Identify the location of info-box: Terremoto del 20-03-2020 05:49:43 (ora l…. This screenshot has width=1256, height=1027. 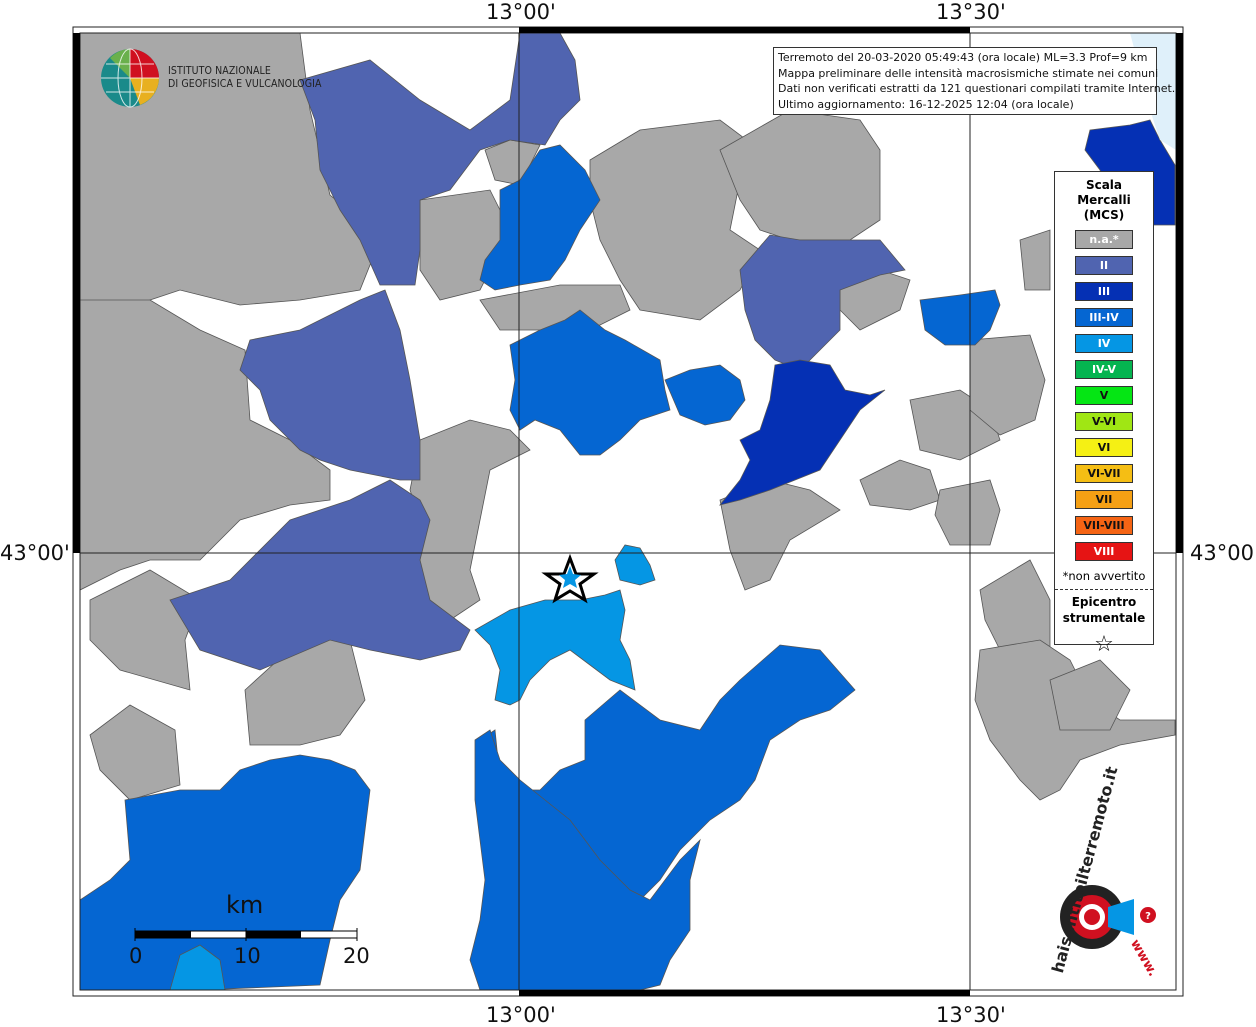
(974, 81).